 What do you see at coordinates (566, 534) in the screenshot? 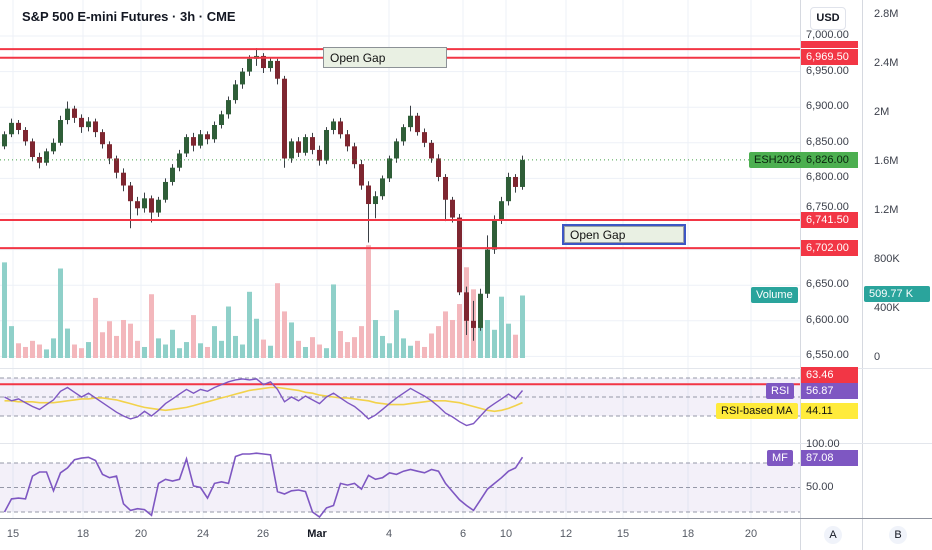
I see `time-tick-label: 12` at bounding box center [566, 534].